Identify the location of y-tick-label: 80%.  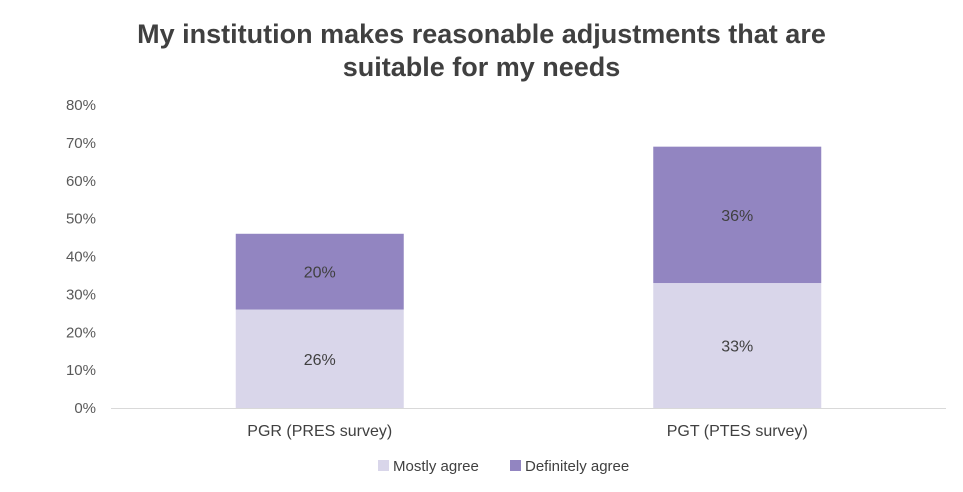
(81, 105).